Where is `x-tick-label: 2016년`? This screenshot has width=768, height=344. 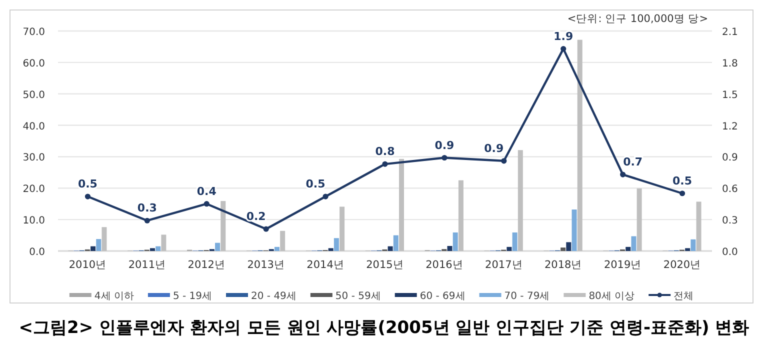
x-tick-label: 2016년 is located at coordinates (445, 265).